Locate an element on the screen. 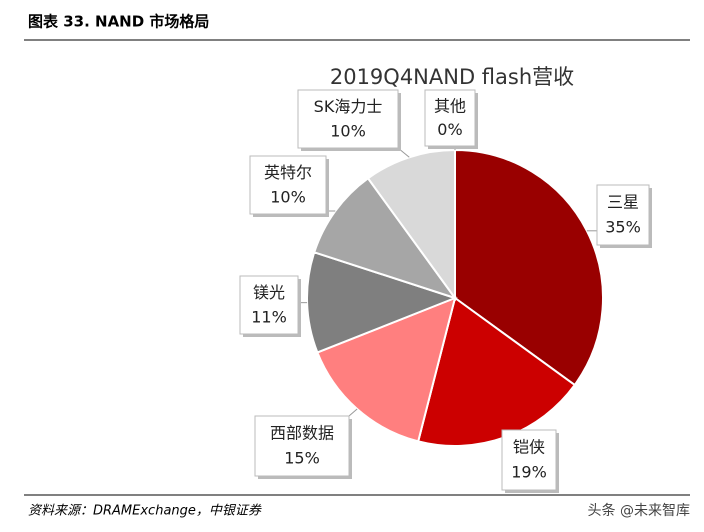 The height and width of the screenshot is (532, 704). slice-name: 英特尔 is located at coordinates (288, 172).